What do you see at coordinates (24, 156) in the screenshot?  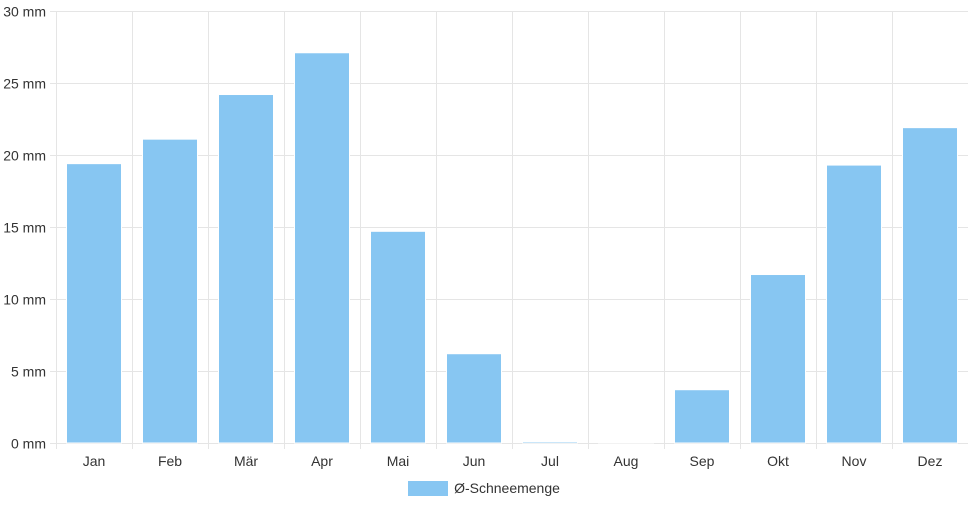 I see `y-tick-label: 20 mm` at bounding box center [24, 156].